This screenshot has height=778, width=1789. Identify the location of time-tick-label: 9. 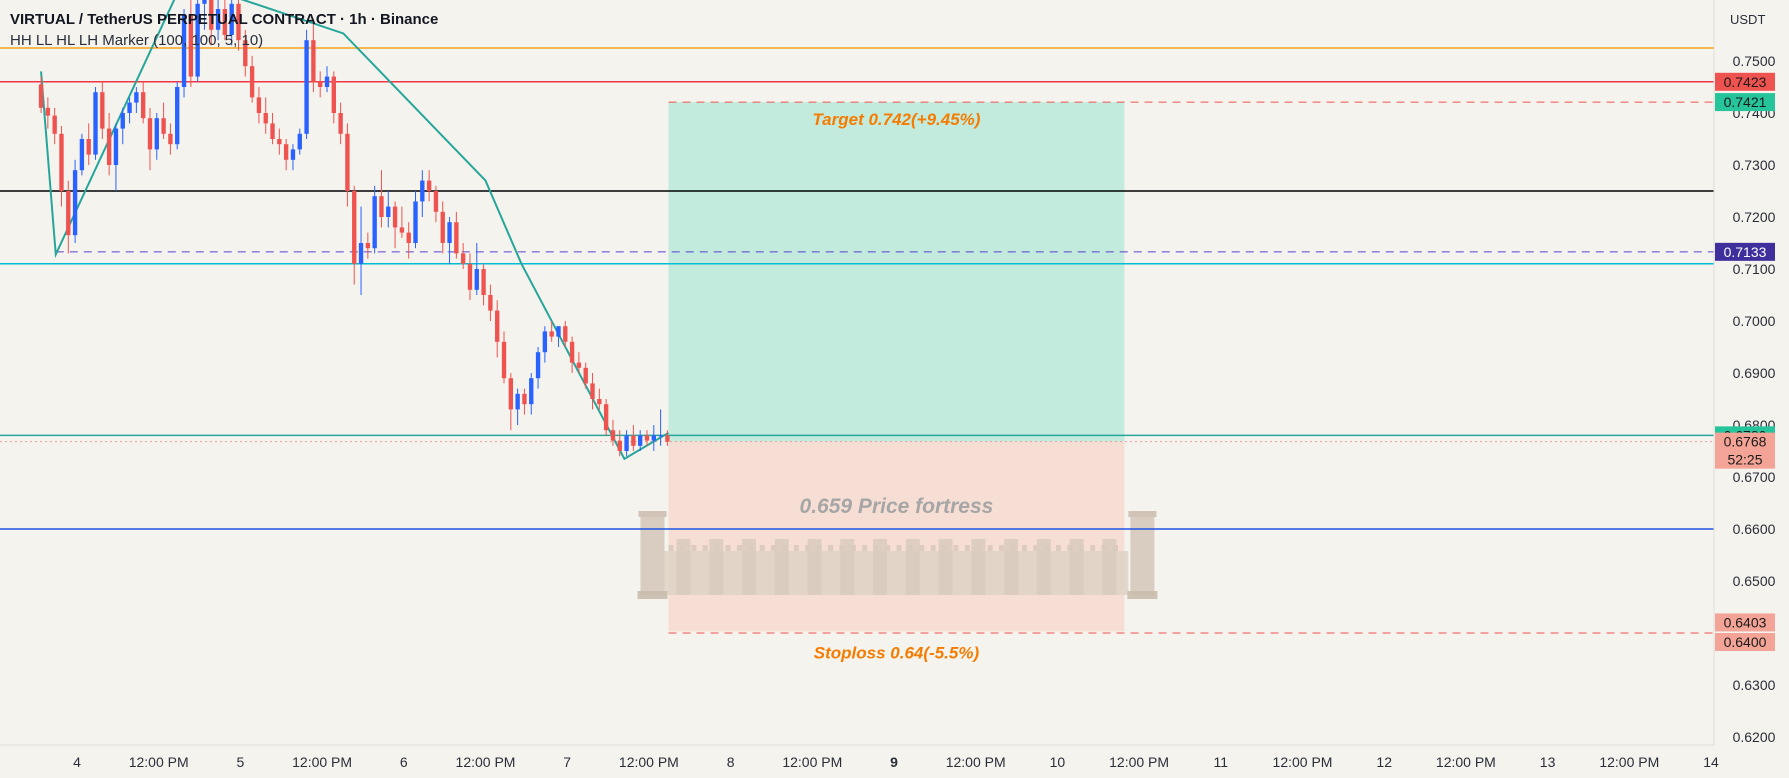
(894, 762).